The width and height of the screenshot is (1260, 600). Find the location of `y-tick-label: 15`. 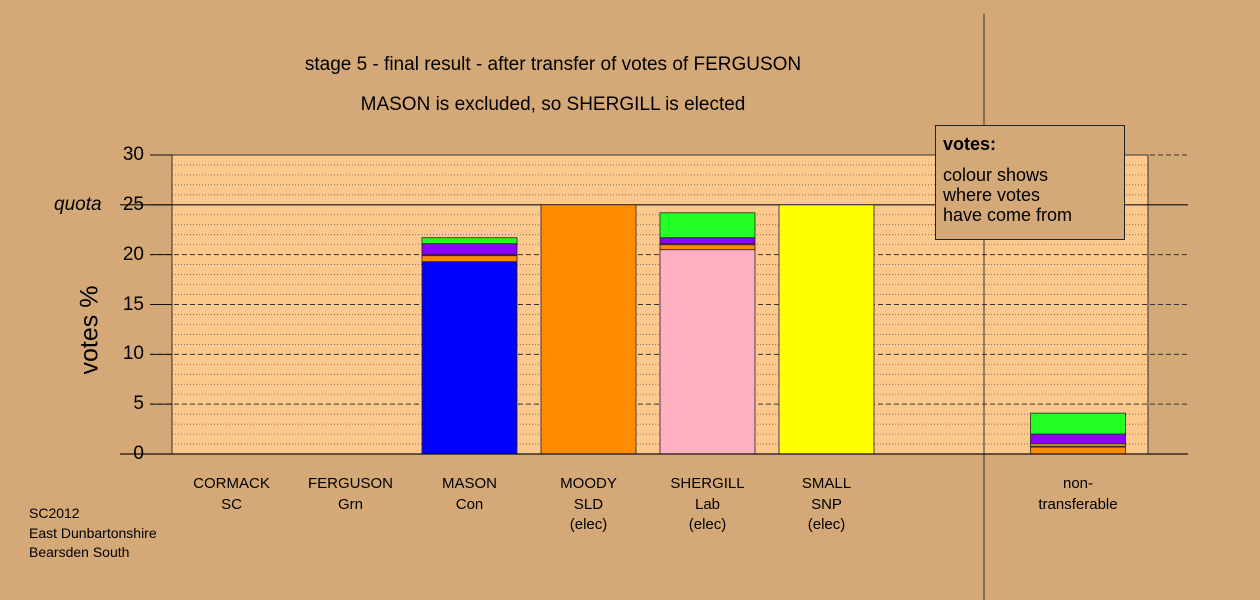

y-tick-label: 15 is located at coordinates (133, 304).